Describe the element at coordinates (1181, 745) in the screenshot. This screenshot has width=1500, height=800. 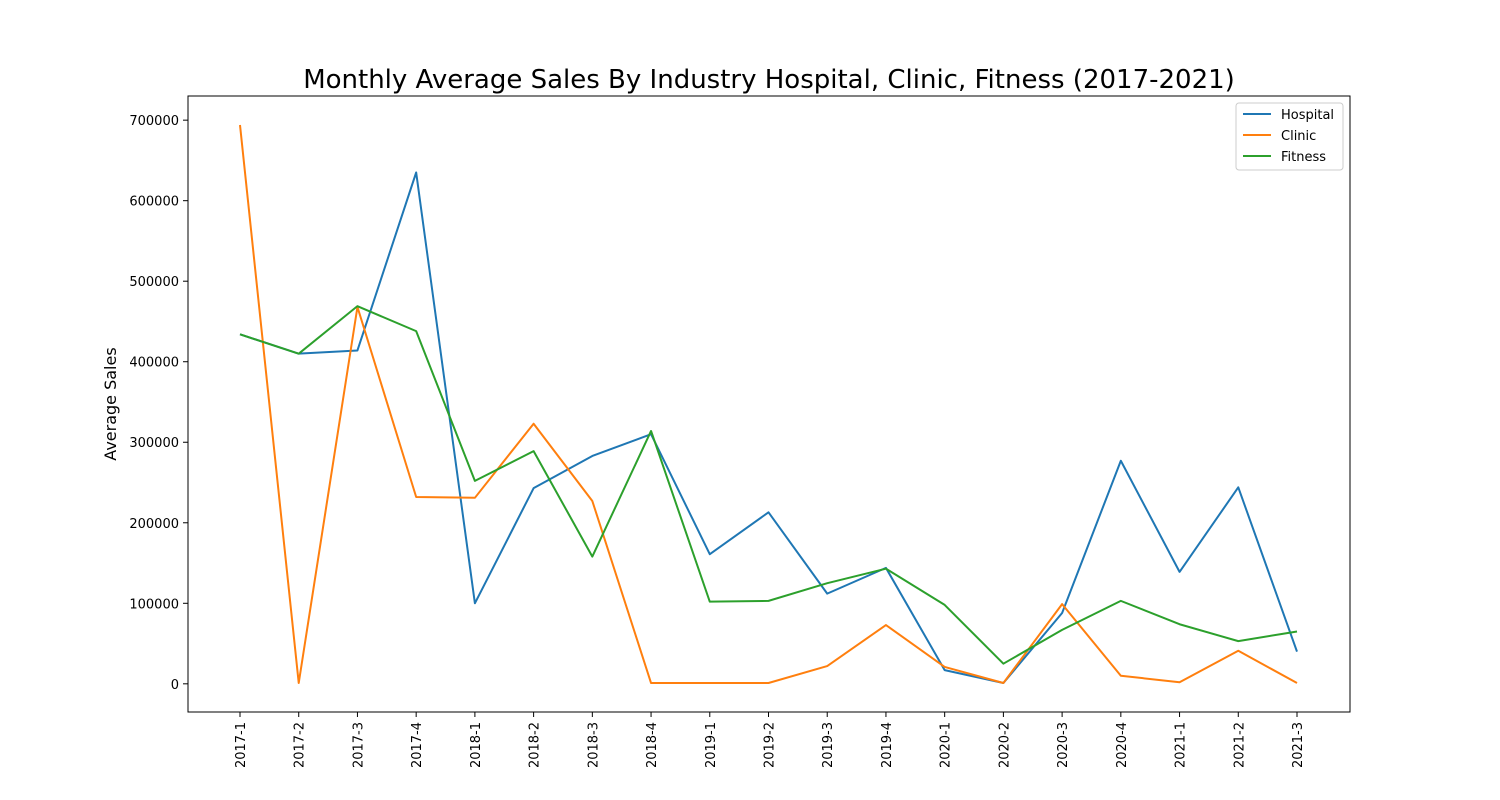
I see `x-tick-label: 2021-1` at that location.